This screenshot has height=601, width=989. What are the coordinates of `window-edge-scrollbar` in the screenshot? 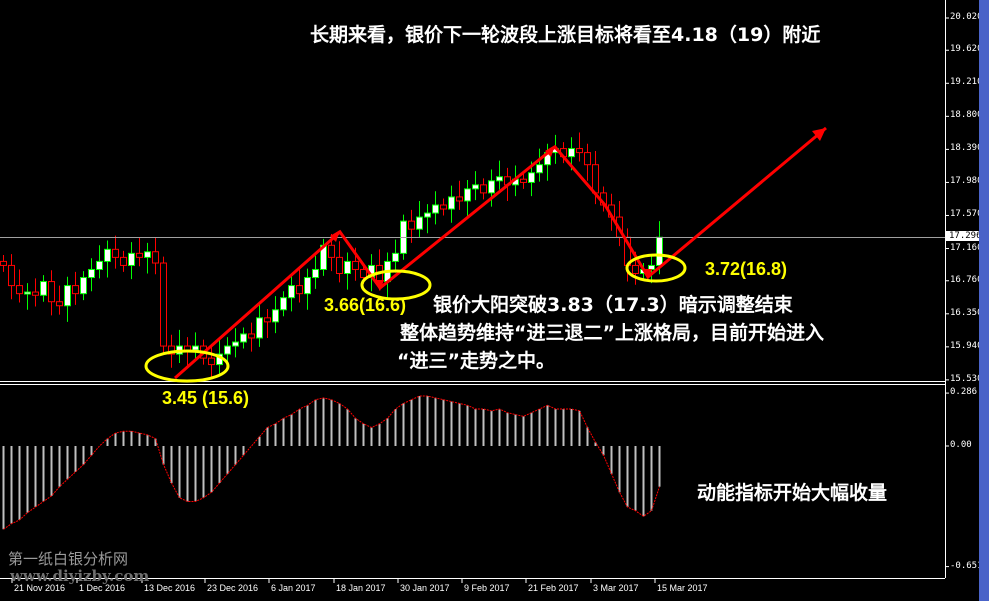 It's located at (984, 300).